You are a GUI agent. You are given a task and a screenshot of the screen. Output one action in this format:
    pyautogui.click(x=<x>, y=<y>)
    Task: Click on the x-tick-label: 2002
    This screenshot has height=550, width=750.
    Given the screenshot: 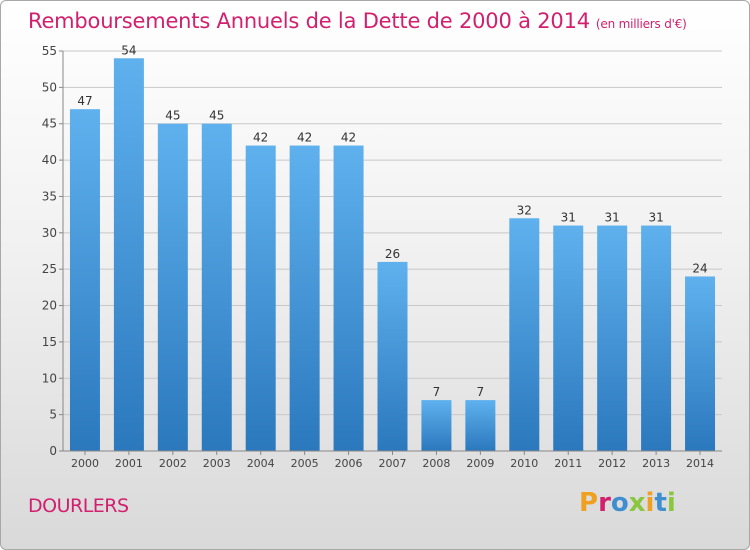 What is the action you would take?
    pyautogui.click(x=173, y=463)
    